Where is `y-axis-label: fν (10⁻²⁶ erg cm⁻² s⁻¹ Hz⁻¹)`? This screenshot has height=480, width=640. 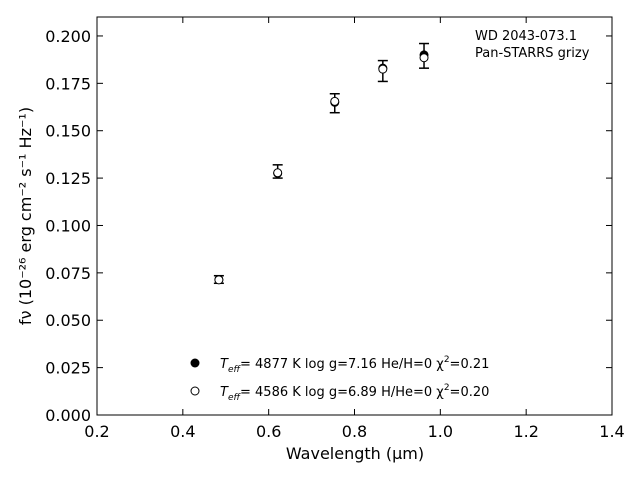
y-axis-label: fν (10⁻²⁶ erg cm⁻² s⁻¹ Hz⁻¹) is located at coordinates (25, 216).